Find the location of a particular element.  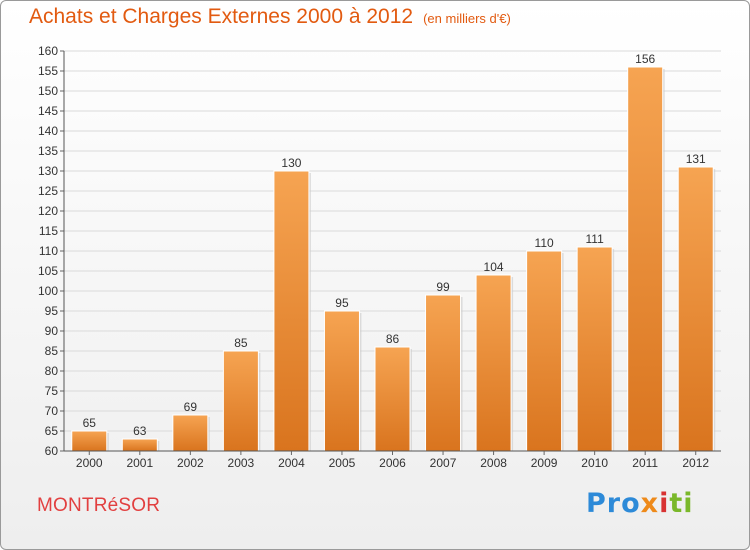

y-tick-label: 70 is located at coordinates (52, 411).